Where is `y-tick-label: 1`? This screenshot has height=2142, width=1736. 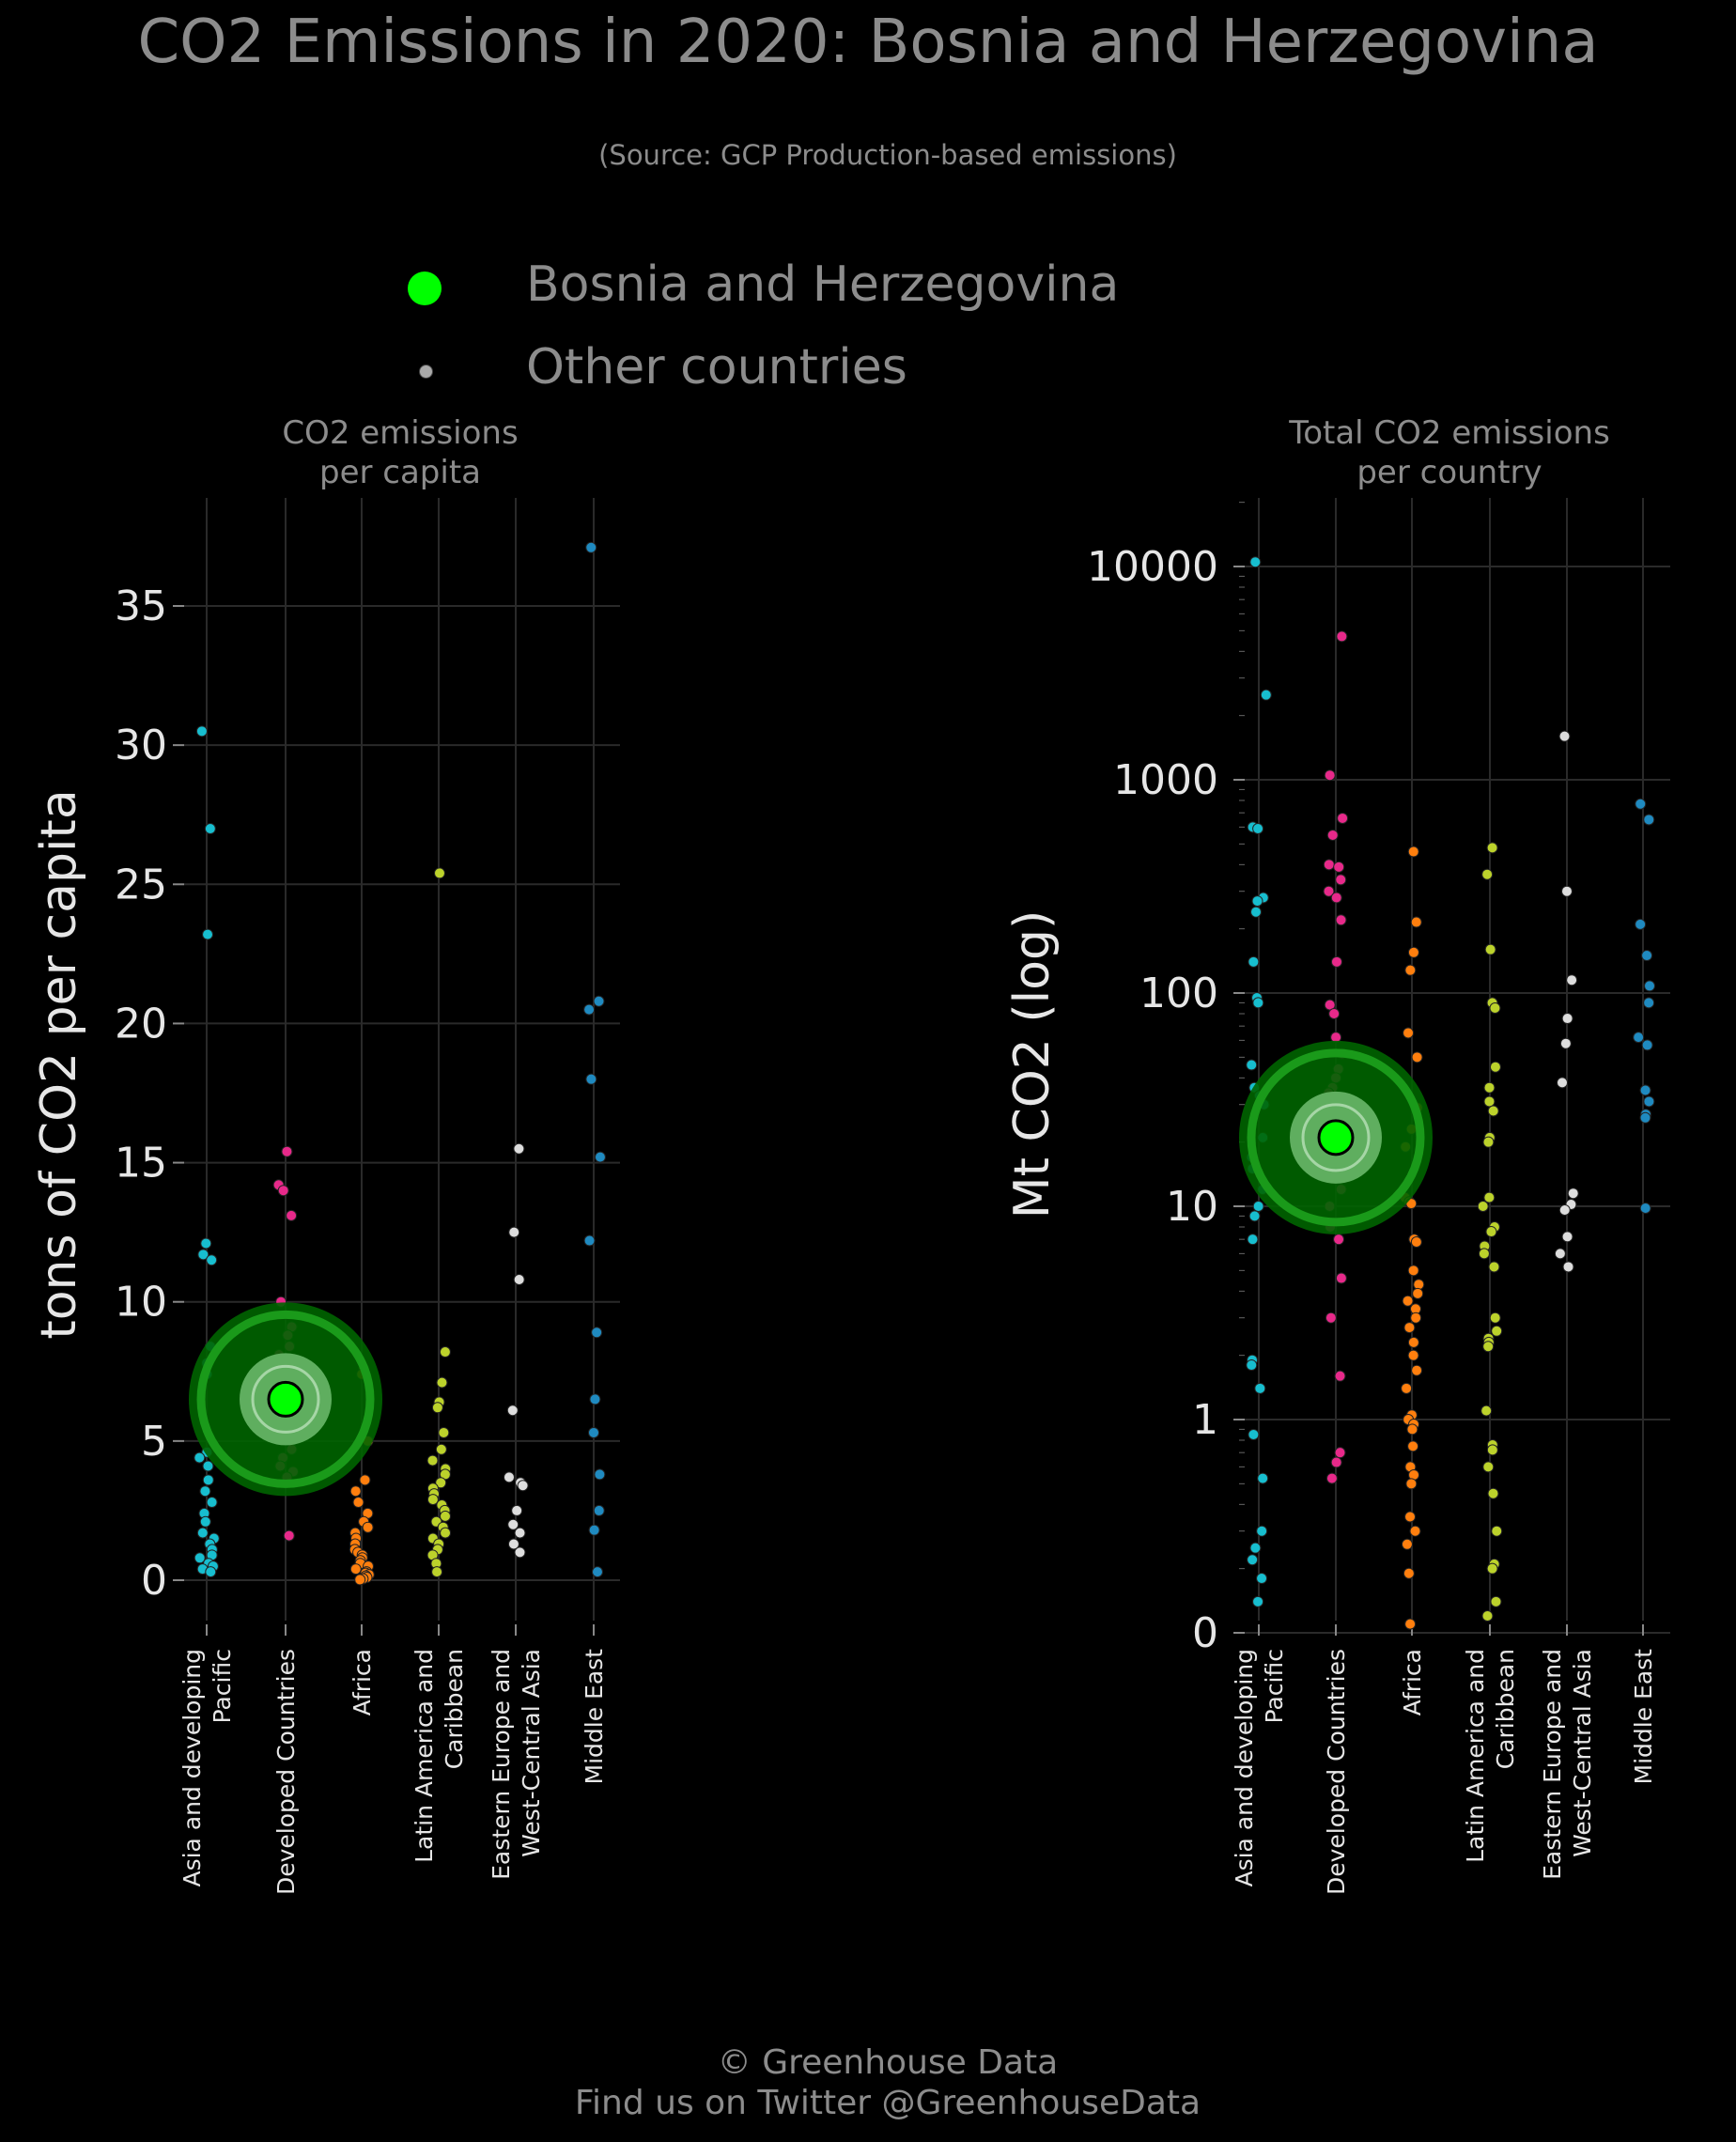 y-tick-label: 1 is located at coordinates (1205, 1420).